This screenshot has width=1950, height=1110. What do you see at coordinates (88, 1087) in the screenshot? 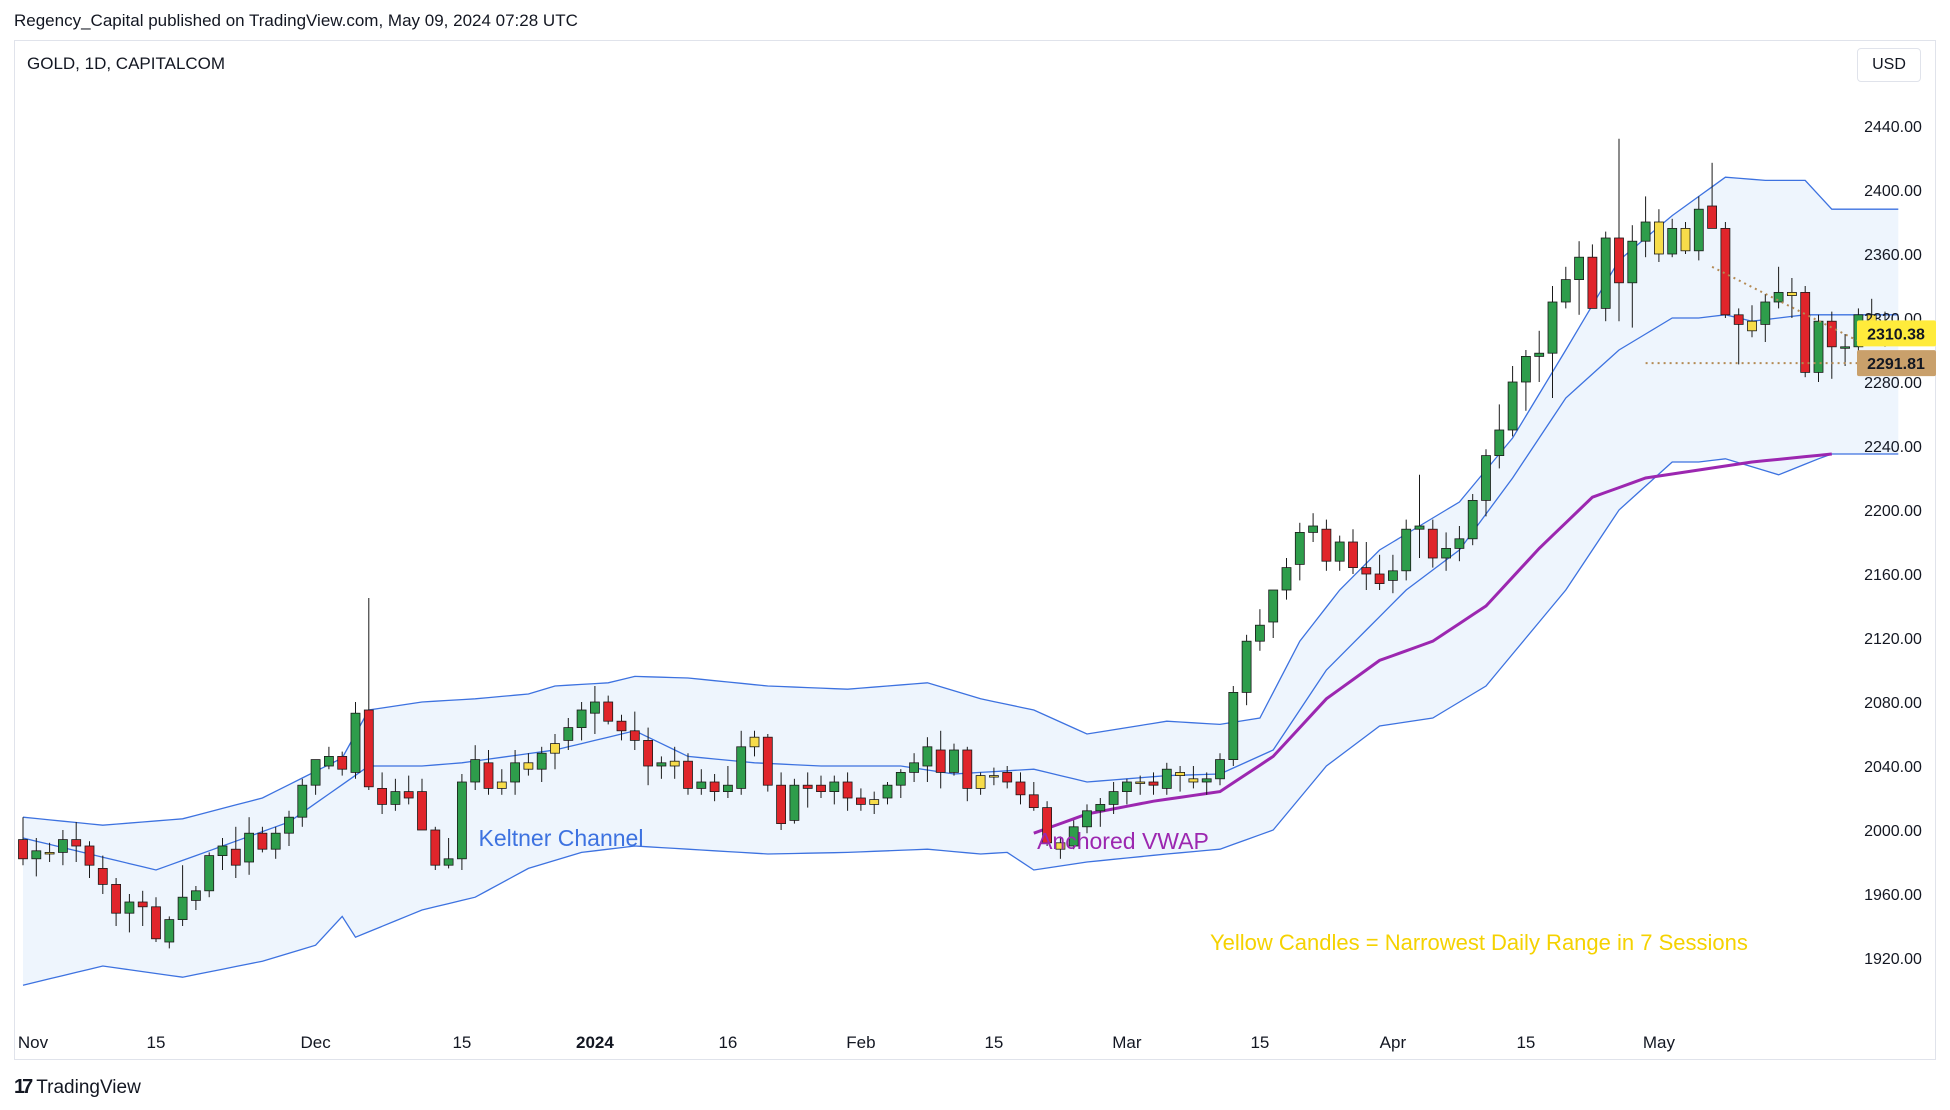
I see `footer-brand: TradingView` at bounding box center [88, 1087].